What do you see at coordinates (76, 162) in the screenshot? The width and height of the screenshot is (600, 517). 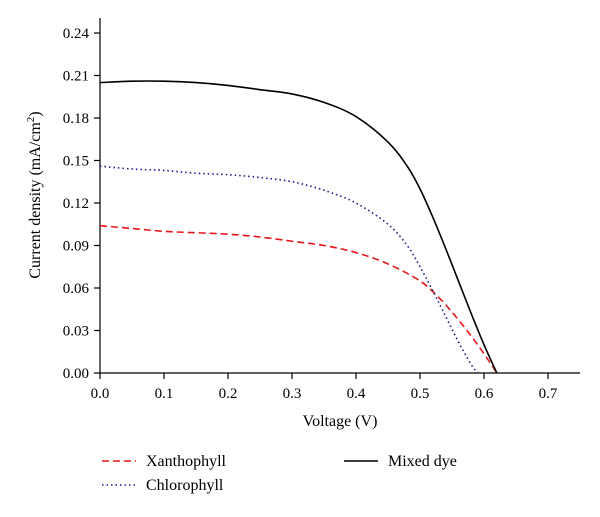 I see `y-tick-label: 0.15` at bounding box center [76, 162].